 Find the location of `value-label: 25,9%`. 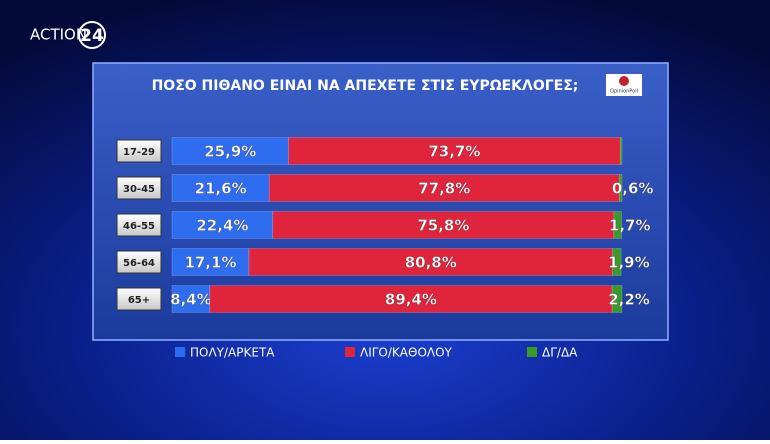

value-label: 25,9% is located at coordinates (230, 152).